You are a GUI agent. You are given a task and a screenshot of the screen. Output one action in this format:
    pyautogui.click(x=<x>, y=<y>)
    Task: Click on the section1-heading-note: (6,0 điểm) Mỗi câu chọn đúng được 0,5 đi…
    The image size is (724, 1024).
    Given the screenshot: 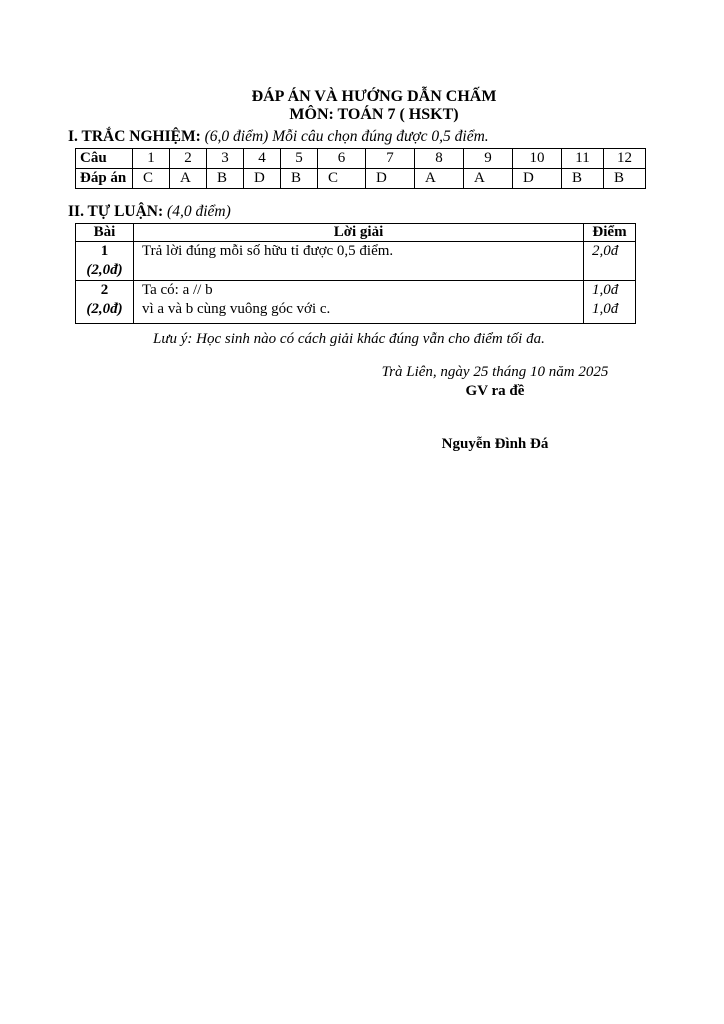 What is the action you would take?
    pyautogui.click(x=346, y=136)
    